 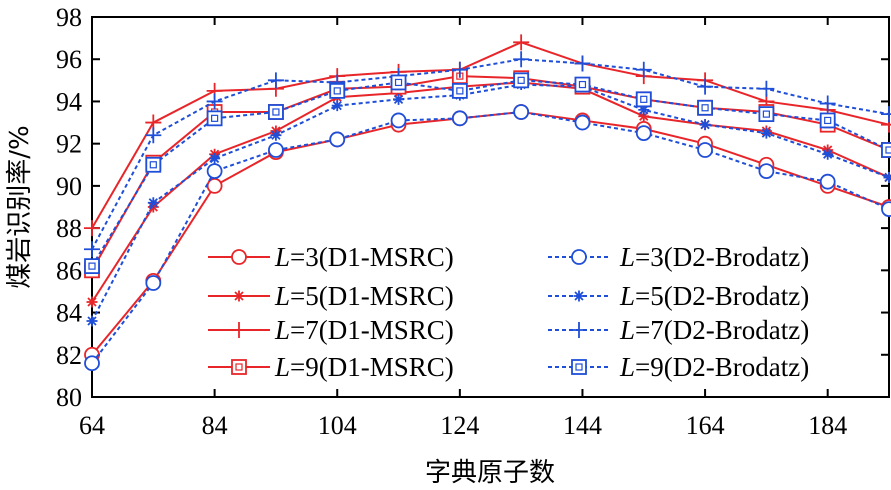 I want to click on legend-label: L=9(D1-MSRC), so click(x=364, y=367).